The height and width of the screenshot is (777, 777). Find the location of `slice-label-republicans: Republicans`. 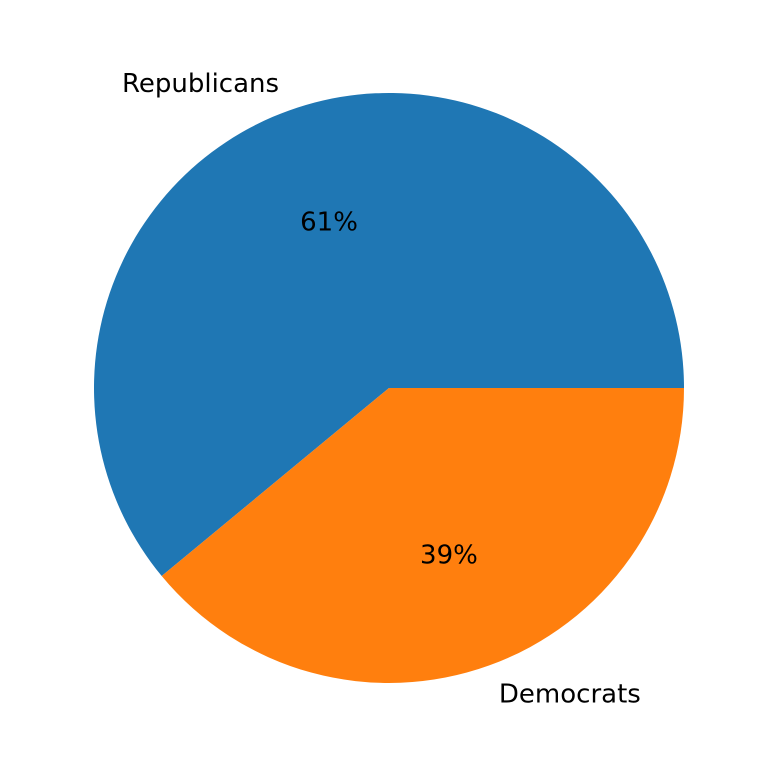

slice-label-republicans: Republicans is located at coordinates (200, 84).